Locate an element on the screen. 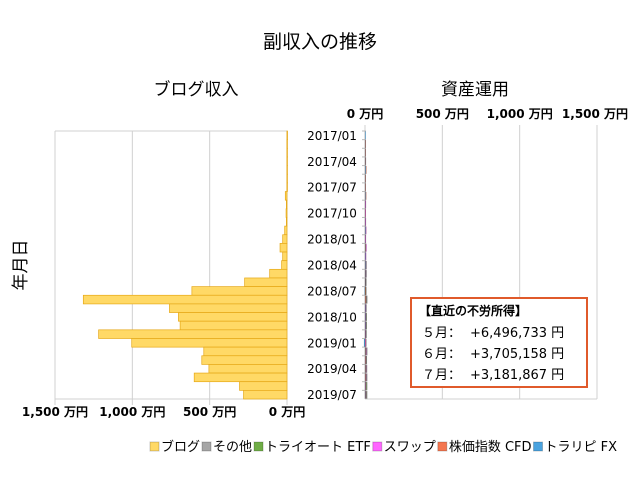  legend-item: スワップ is located at coordinates (404, 447).